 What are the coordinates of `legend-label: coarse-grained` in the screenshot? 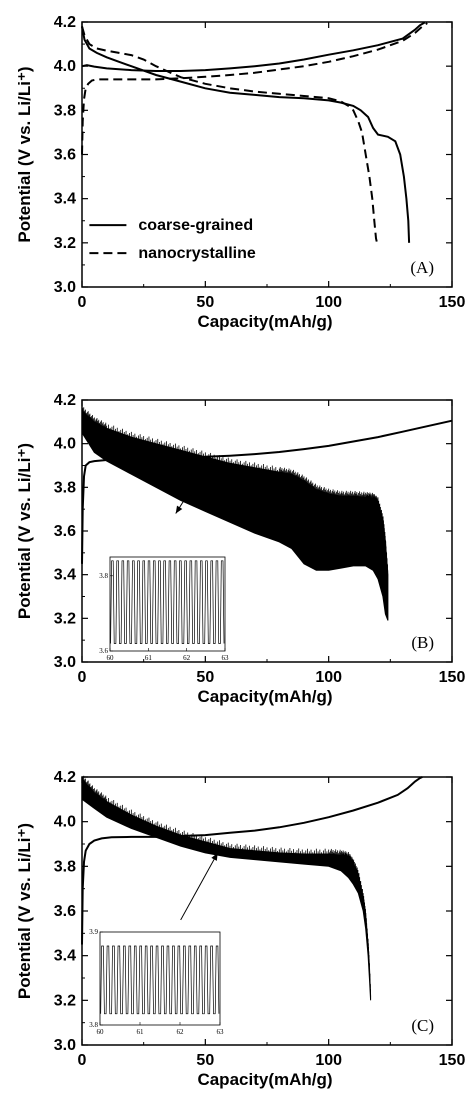 It's located at (195, 225).